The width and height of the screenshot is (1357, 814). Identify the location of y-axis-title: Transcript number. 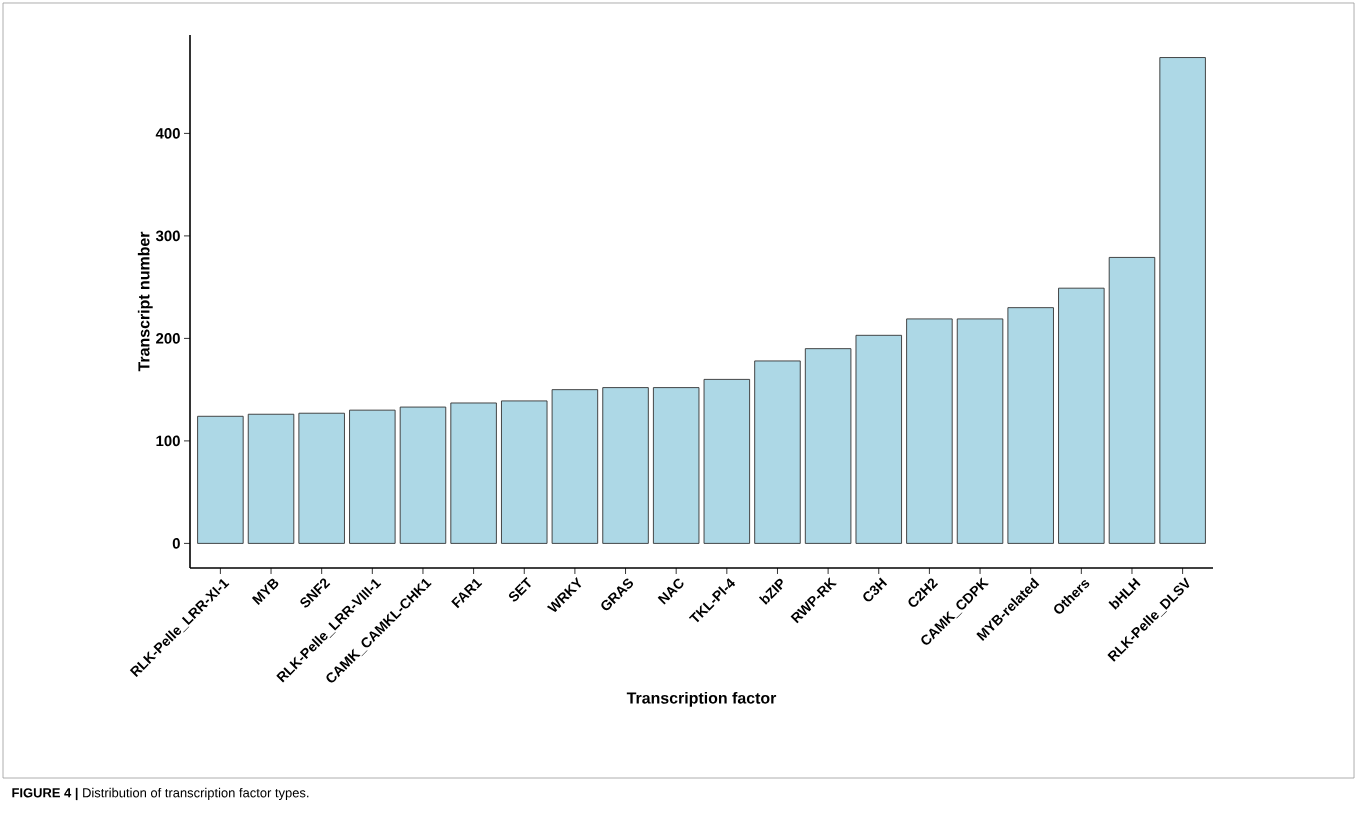
(145, 301).